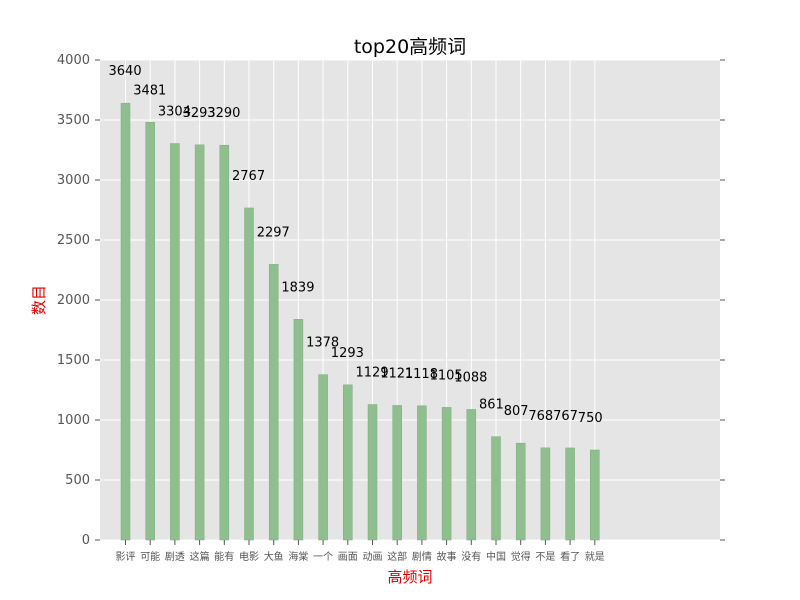  I want to click on data-label: 3640, so click(125, 71).